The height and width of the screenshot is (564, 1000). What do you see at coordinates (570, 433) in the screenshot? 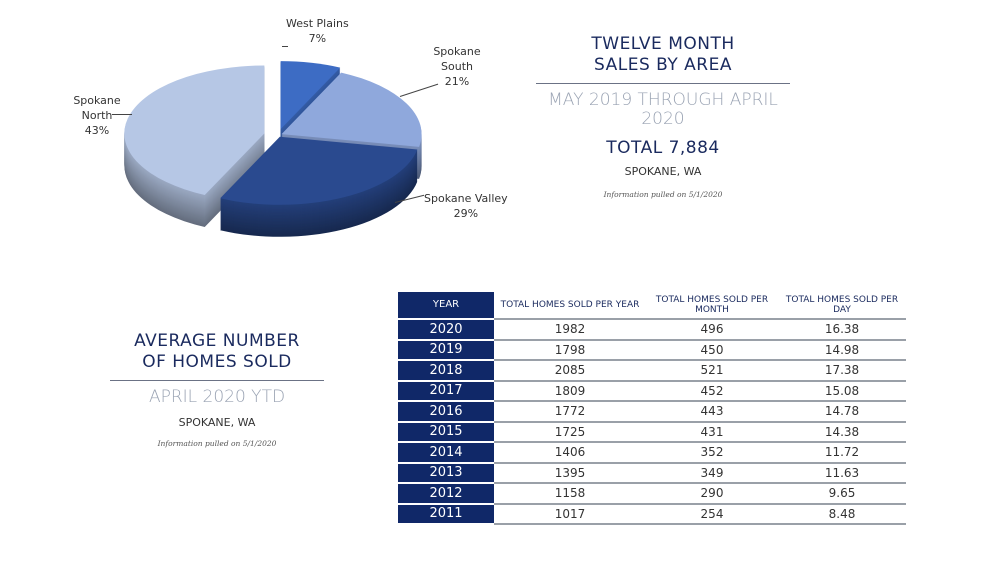
I see `per-year-cell: 1725` at bounding box center [570, 433].